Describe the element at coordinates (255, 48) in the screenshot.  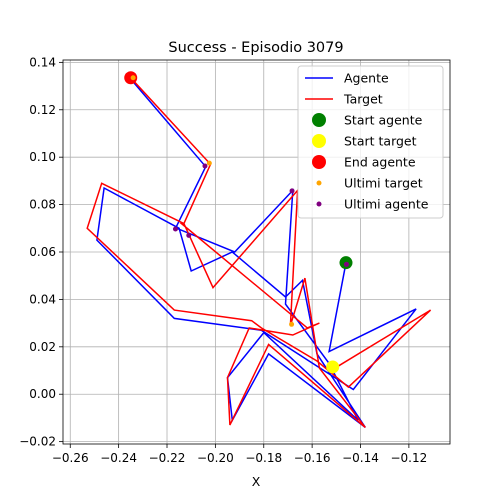
I see `chart-title: Success - Episodio 3079` at that location.